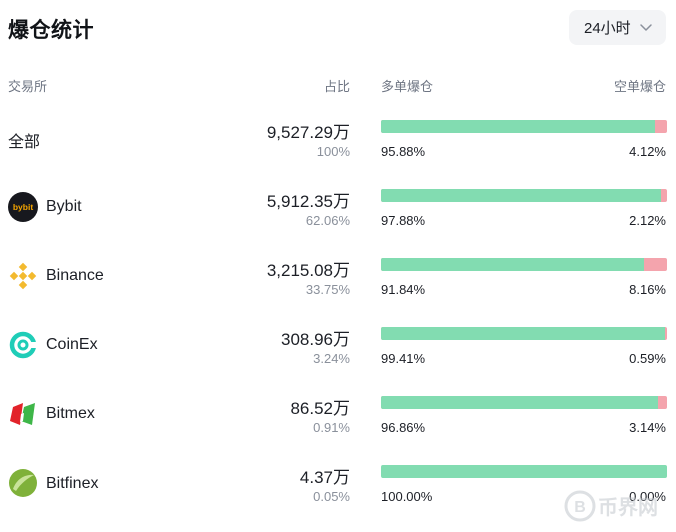 The image size is (676, 532). What do you see at coordinates (315, 339) in the screenshot?
I see `liquidation-amount: 308.96万` at bounding box center [315, 339].